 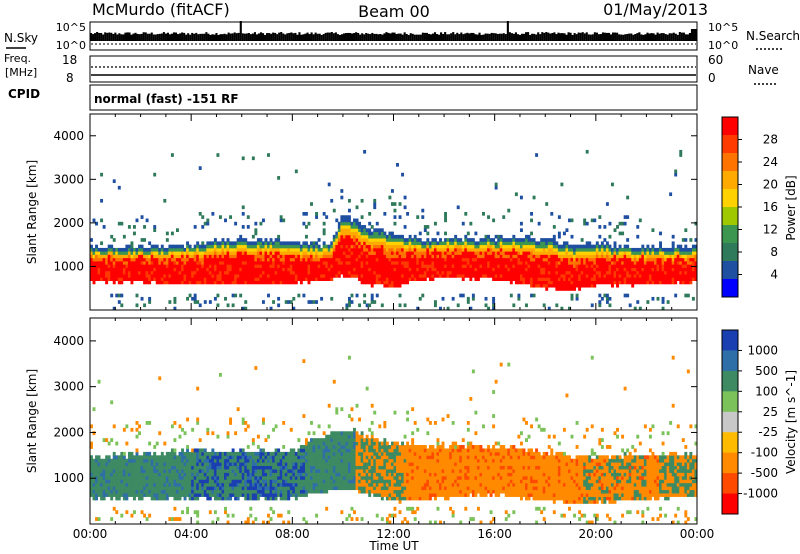 What do you see at coordinates (730, 162) in the screenshot?
I see `power-colorbar-cell` at bounding box center [730, 162].